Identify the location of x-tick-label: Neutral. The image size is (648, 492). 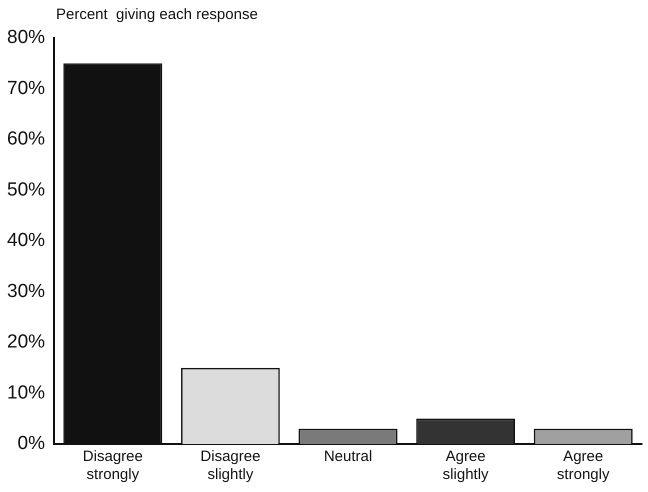
(348, 457).